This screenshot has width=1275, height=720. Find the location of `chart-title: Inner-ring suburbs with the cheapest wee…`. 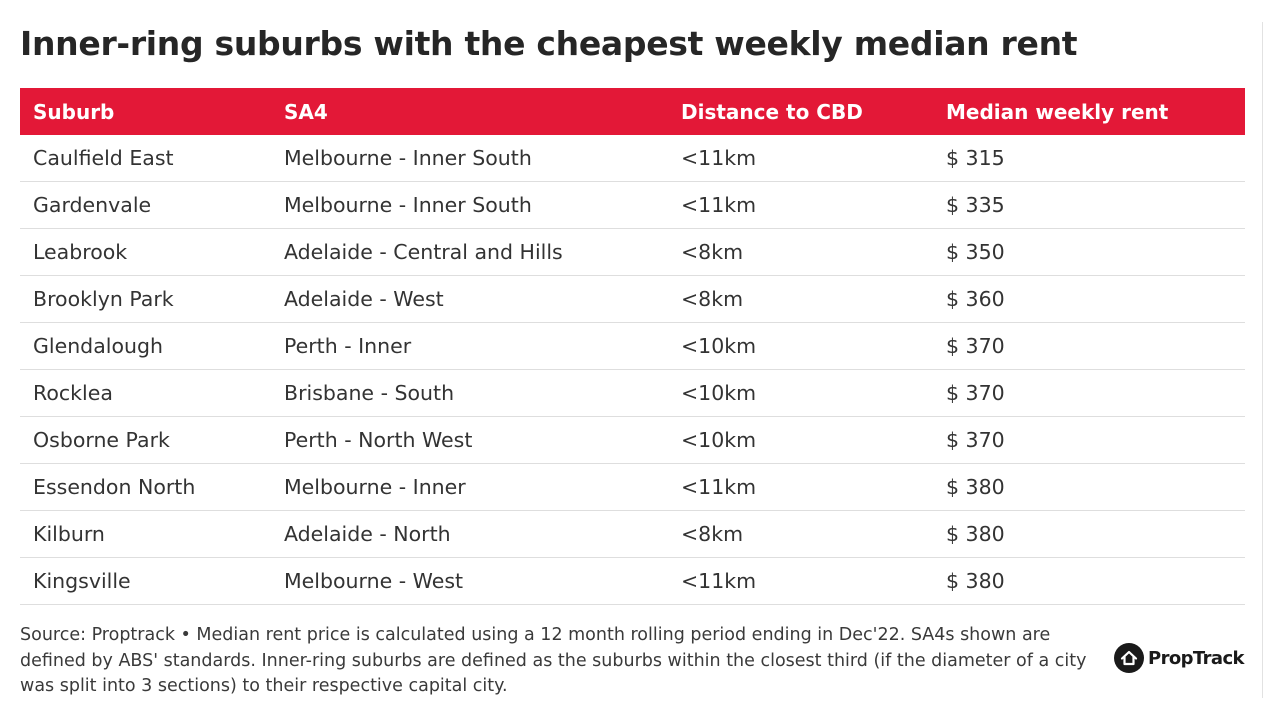

chart-title: Inner-ring suburbs with the cheapest wee… is located at coordinates (549, 43).